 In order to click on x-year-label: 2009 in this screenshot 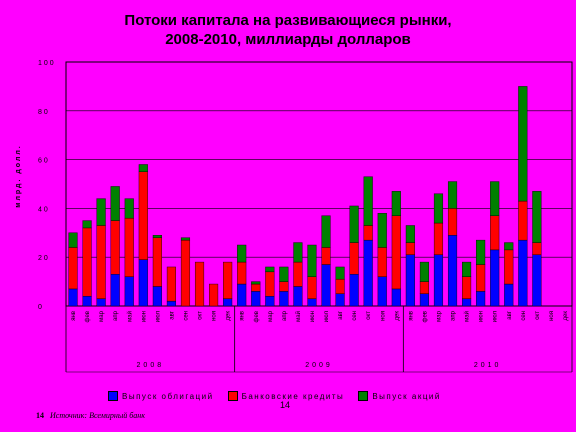, I will do `click(319, 365)`.